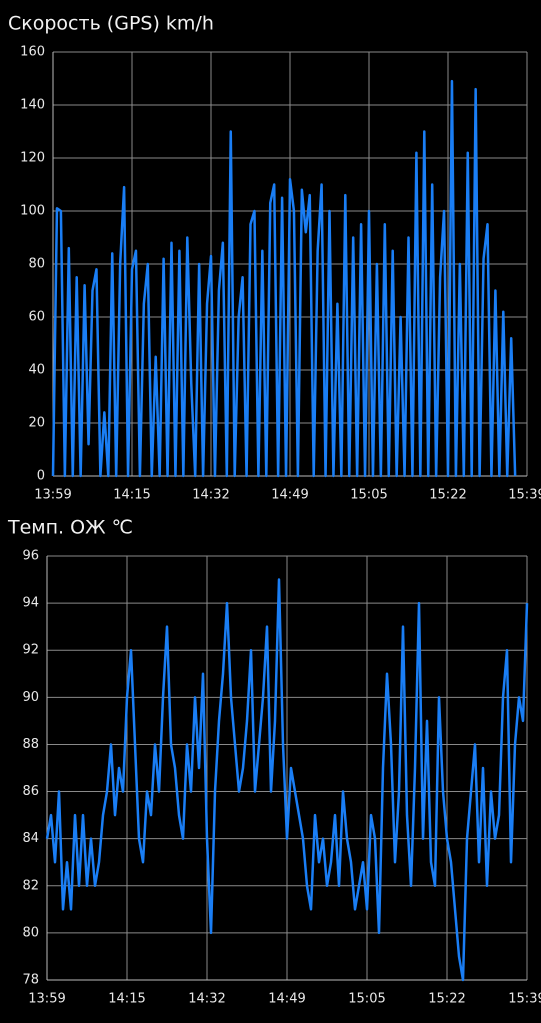  Describe the element at coordinates (70, 528) in the screenshot. I see `chart-title: Темп. ОЖ ℃` at that location.